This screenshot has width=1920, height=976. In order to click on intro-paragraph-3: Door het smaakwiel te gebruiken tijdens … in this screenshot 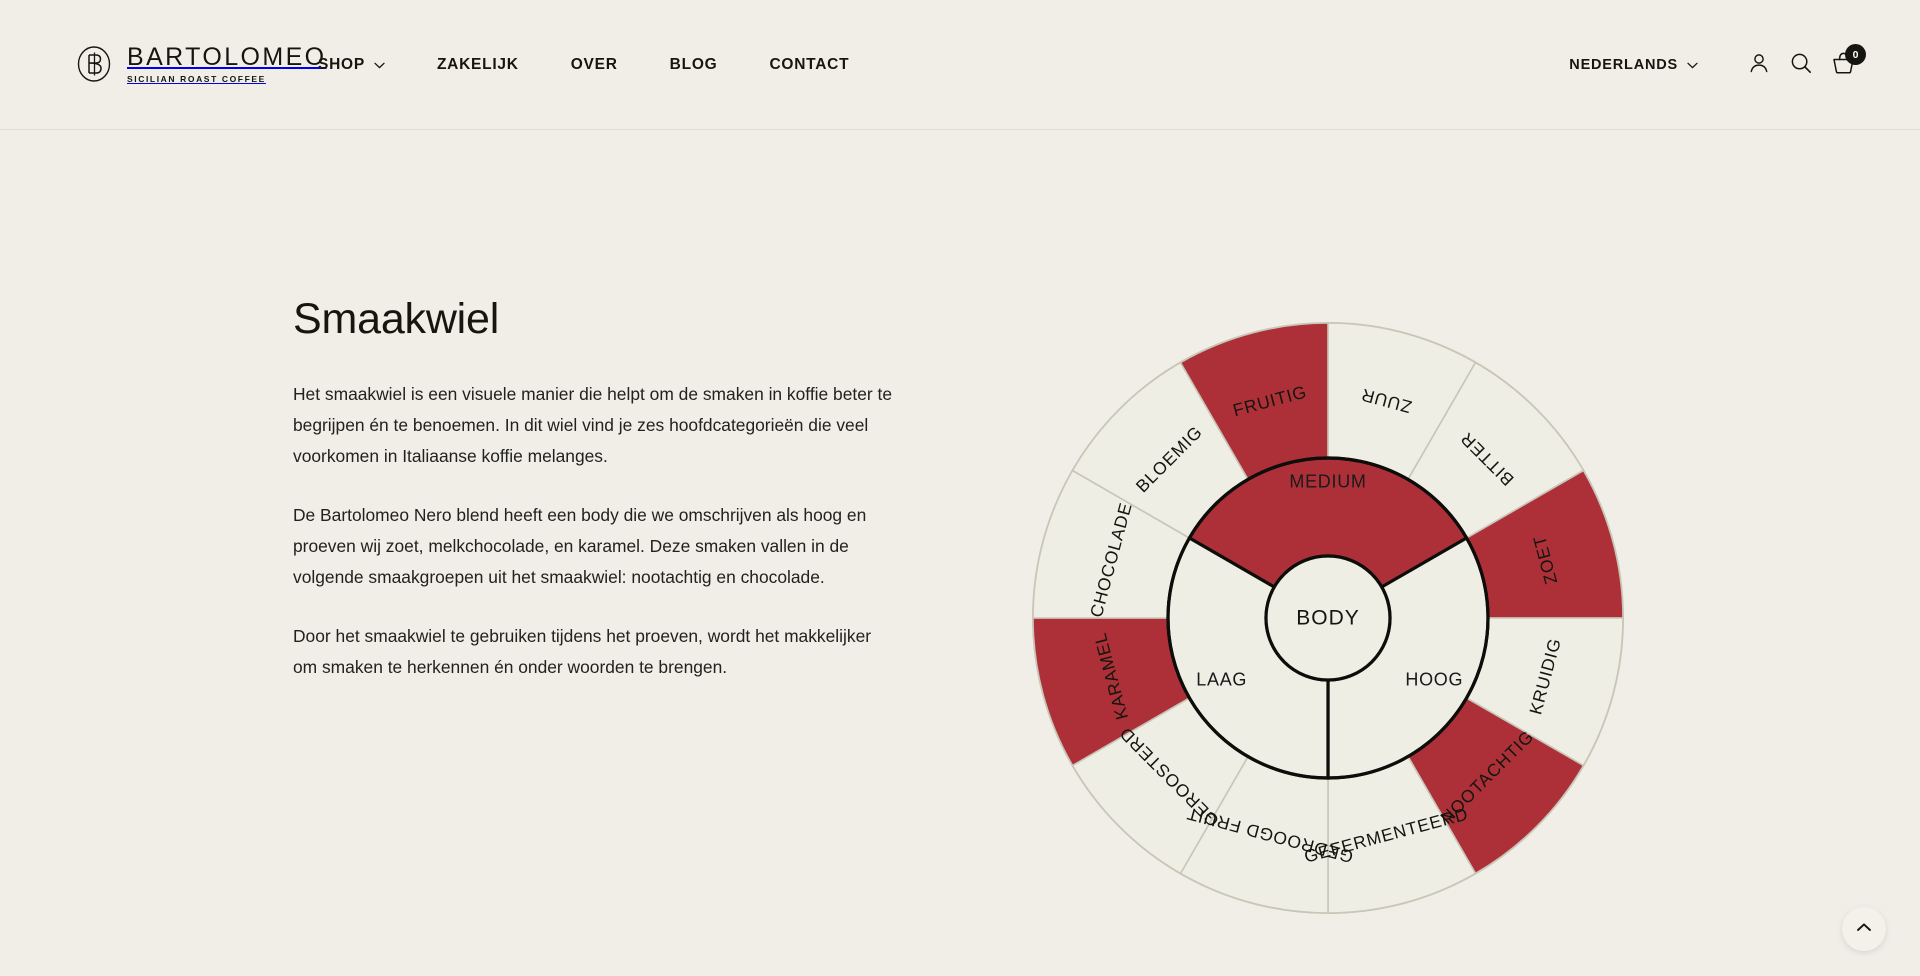, I will do `click(582, 651)`.